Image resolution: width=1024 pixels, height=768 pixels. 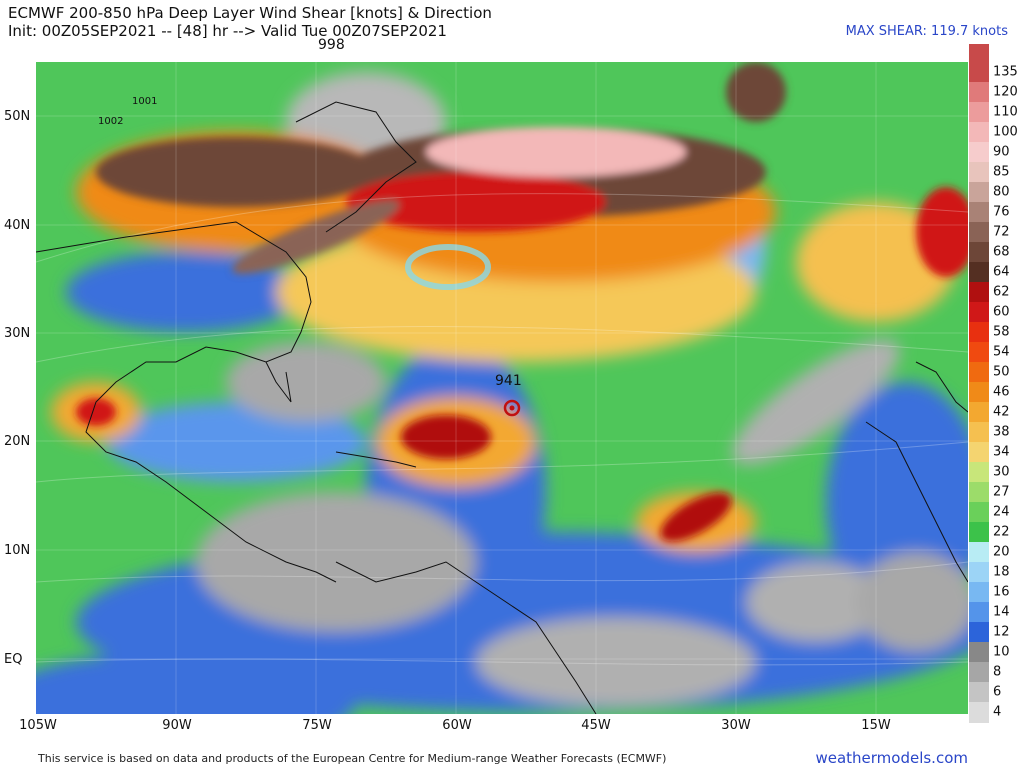 What do you see at coordinates (979, 53) in the screenshot?
I see `colorbar-swatch-top` at bounding box center [979, 53].